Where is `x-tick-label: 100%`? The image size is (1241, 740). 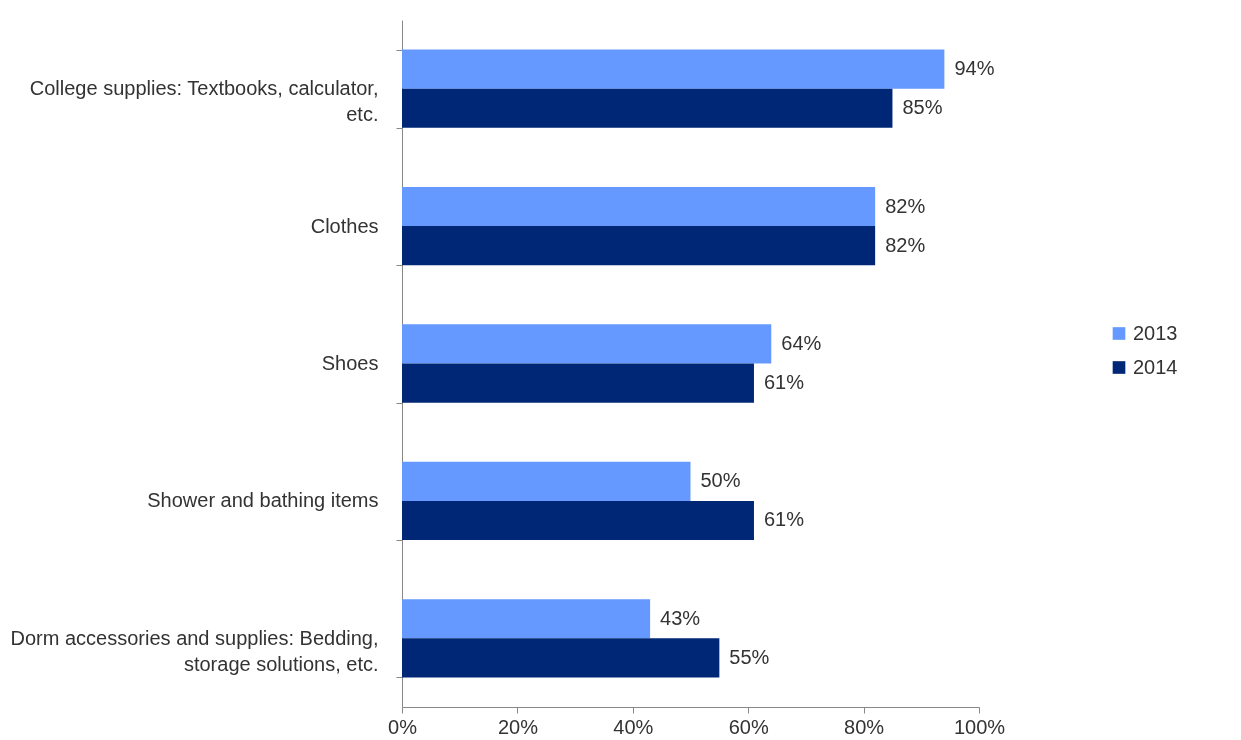
x-tick-label: 100% is located at coordinates (979, 726).